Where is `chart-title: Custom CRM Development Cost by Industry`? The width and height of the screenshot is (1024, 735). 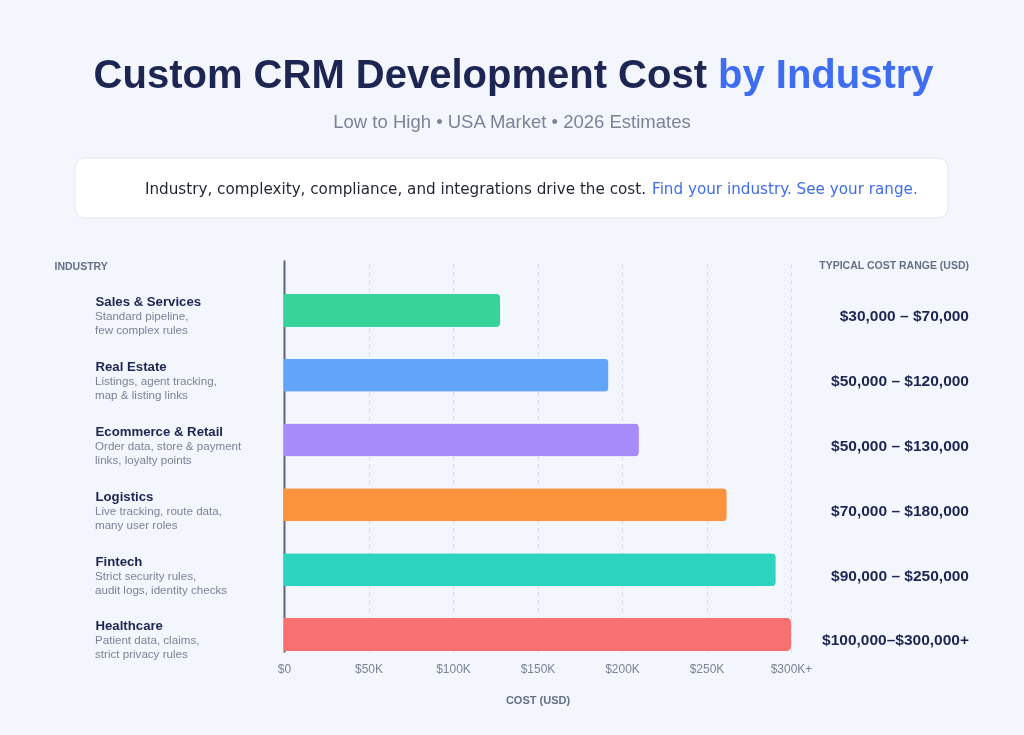 chart-title: Custom CRM Development Cost by Industry is located at coordinates (514, 74).